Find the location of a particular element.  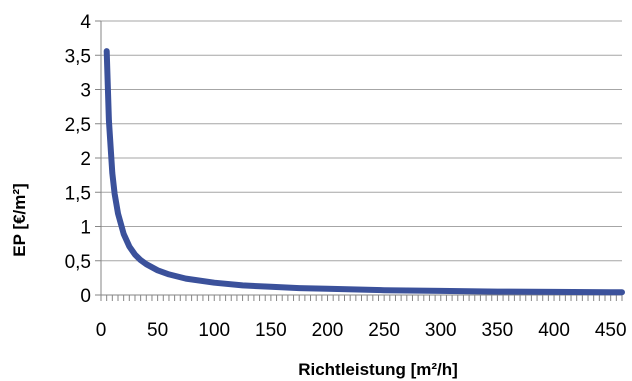

x-tick-label: 200 is located at coordinates (328, 330).